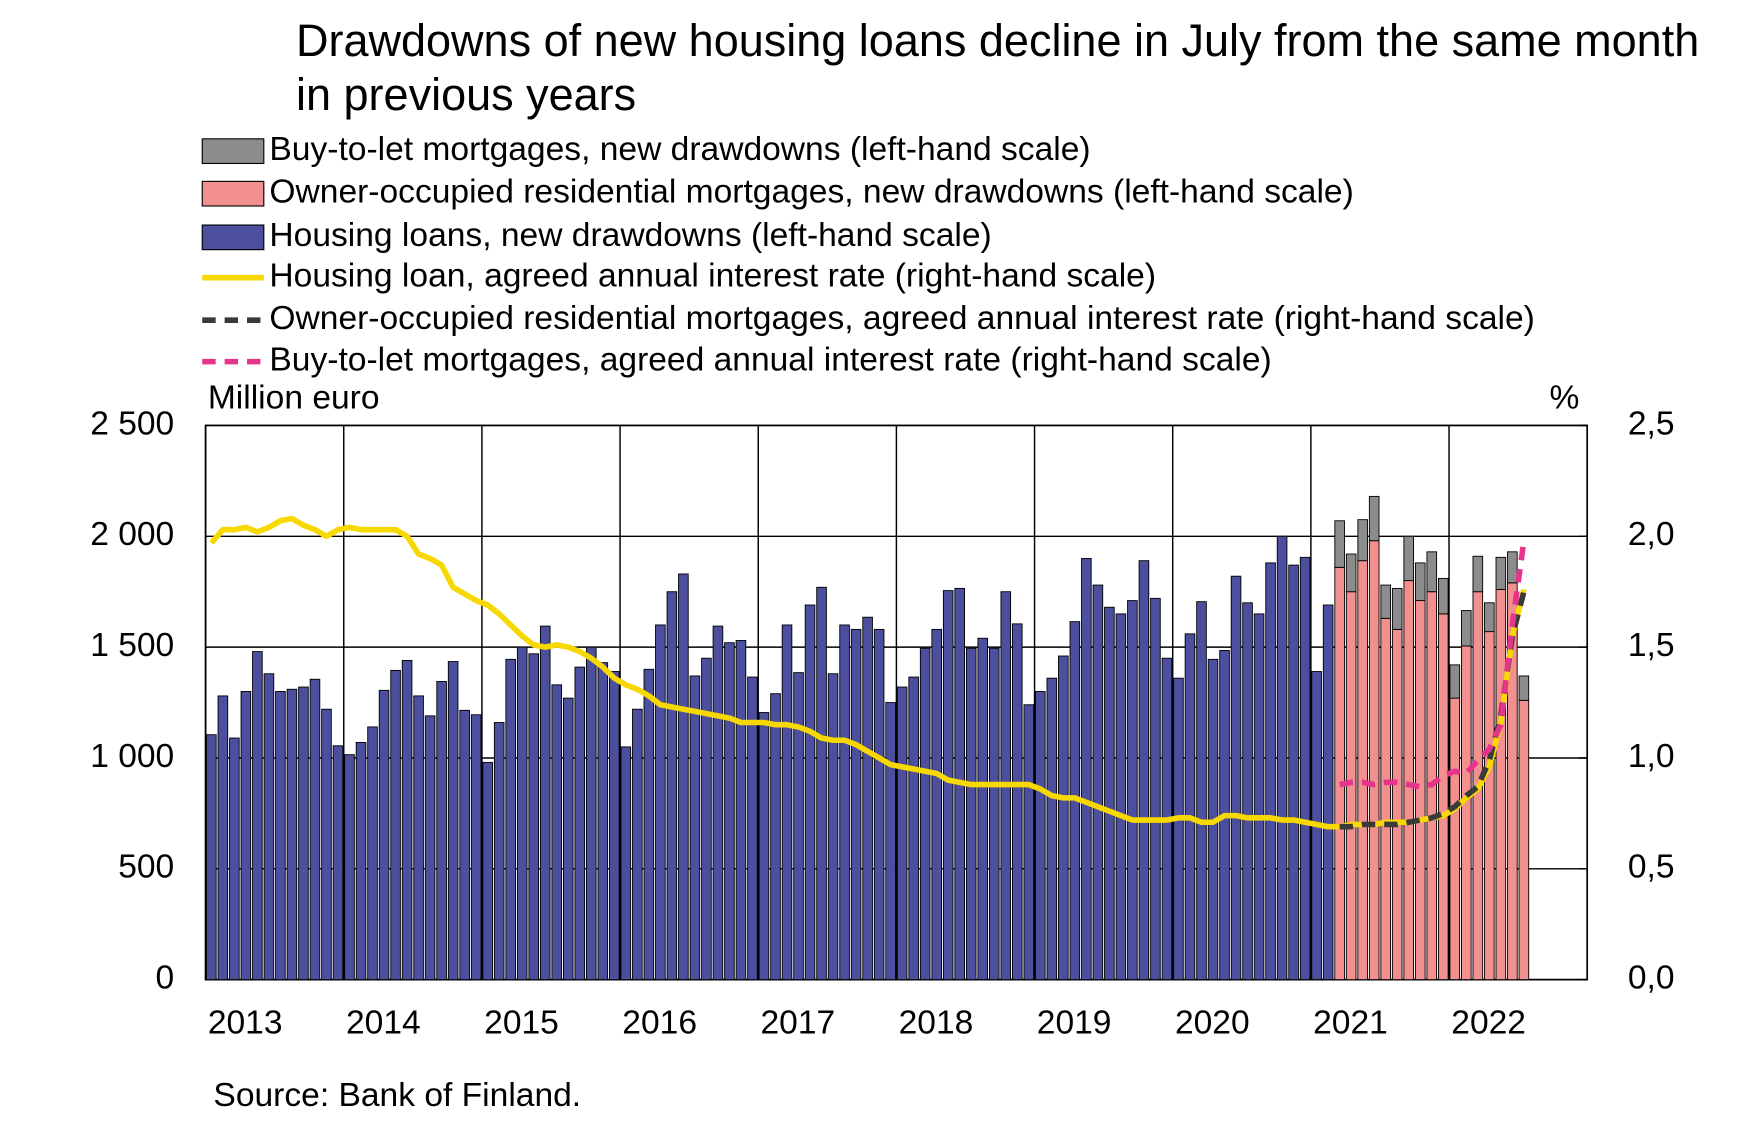 This screenshot has height=1142, width=1748. What do you see at coordinates (1488, 1022) in the screenshot?
I see `x-tick-label: 2022` at bounding box center [1488, 1022].